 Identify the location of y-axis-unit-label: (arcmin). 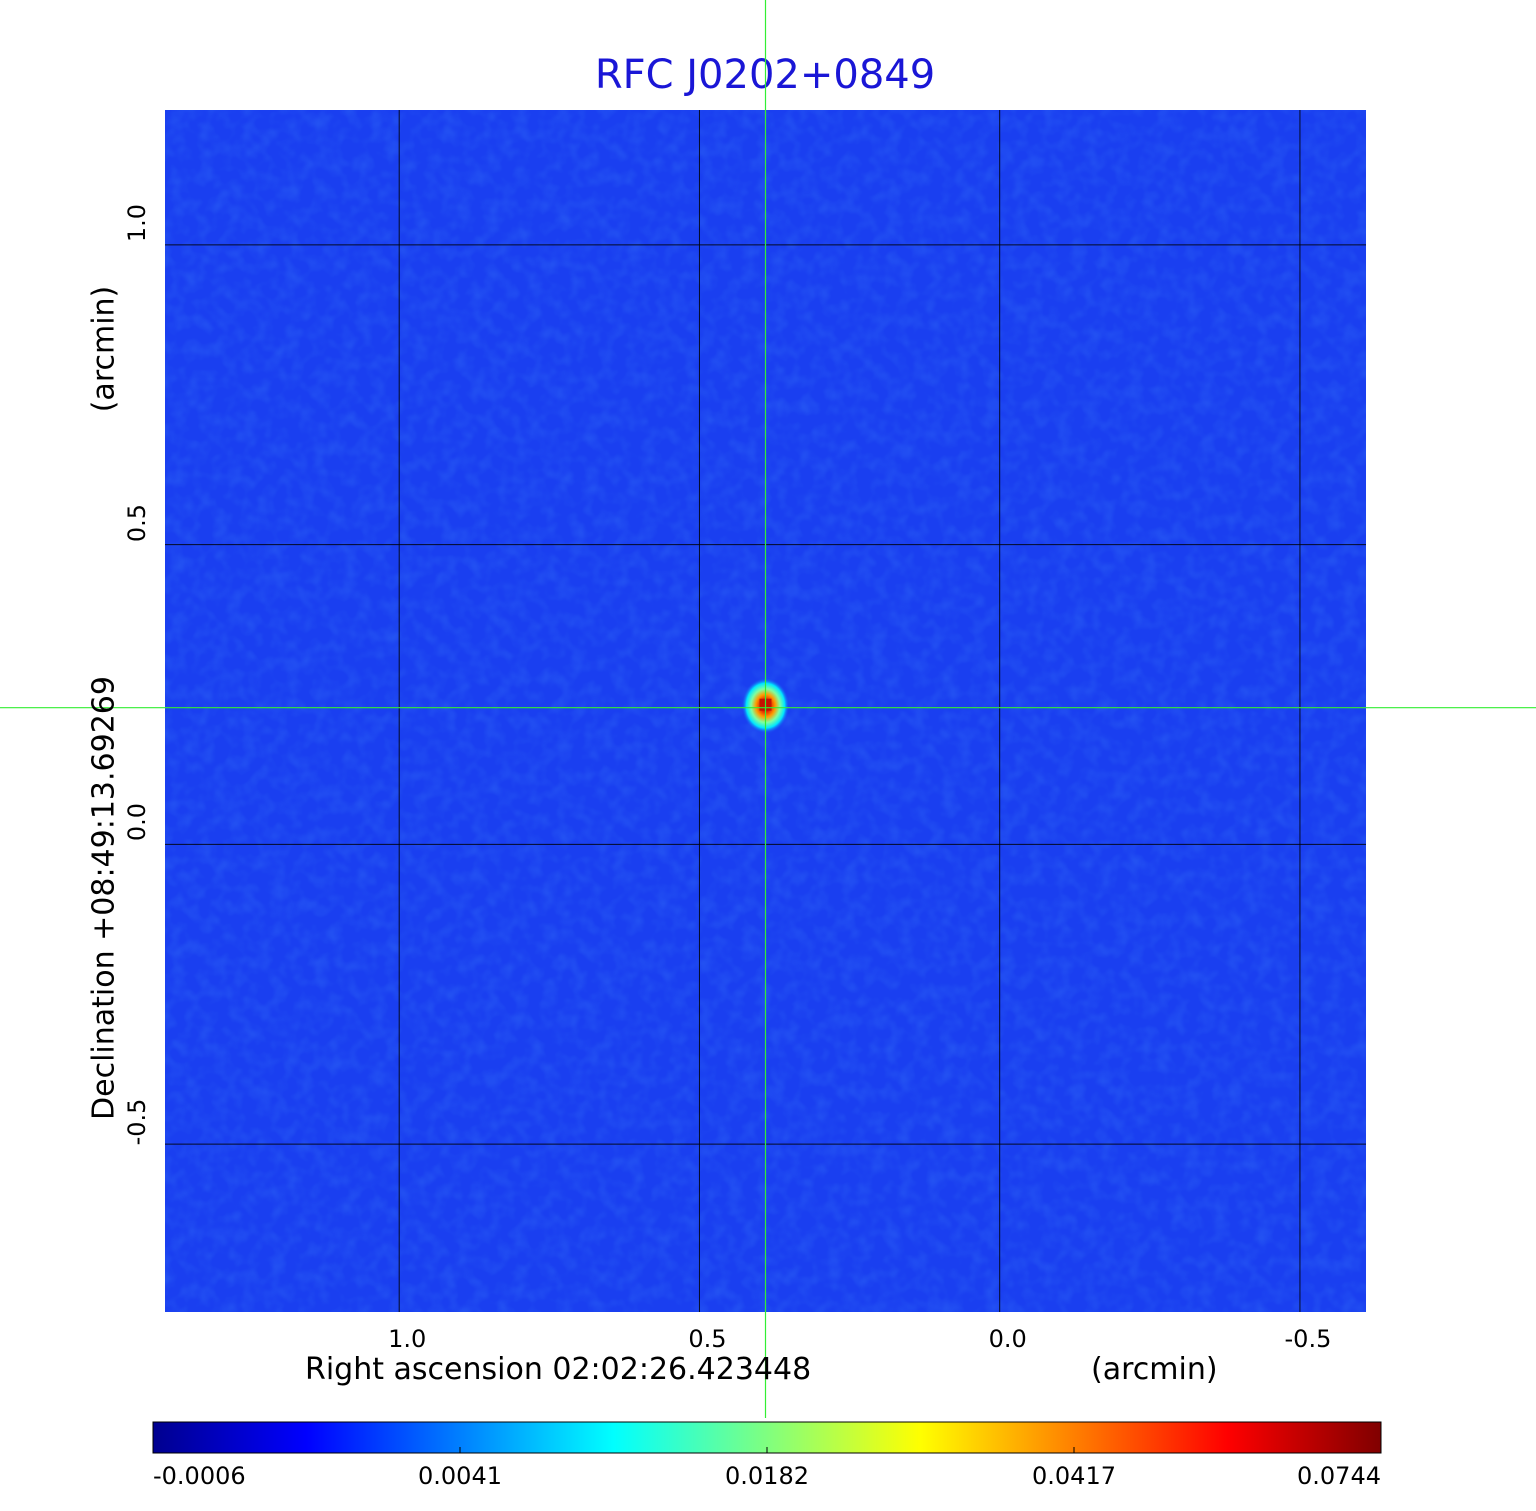
(104, 349).